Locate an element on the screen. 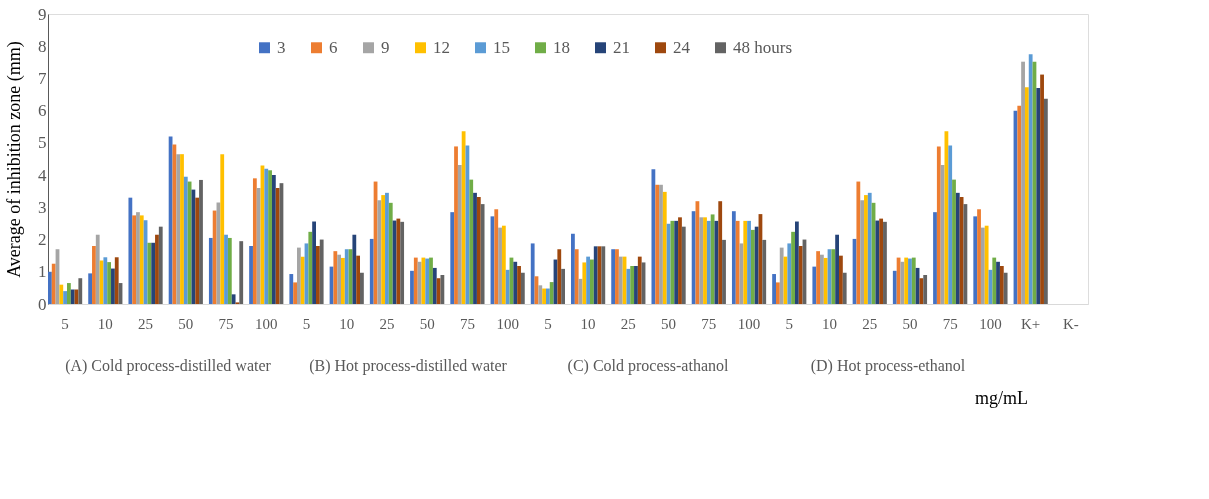  x-tick-label: K+ is located at coordinates (1031, 323).